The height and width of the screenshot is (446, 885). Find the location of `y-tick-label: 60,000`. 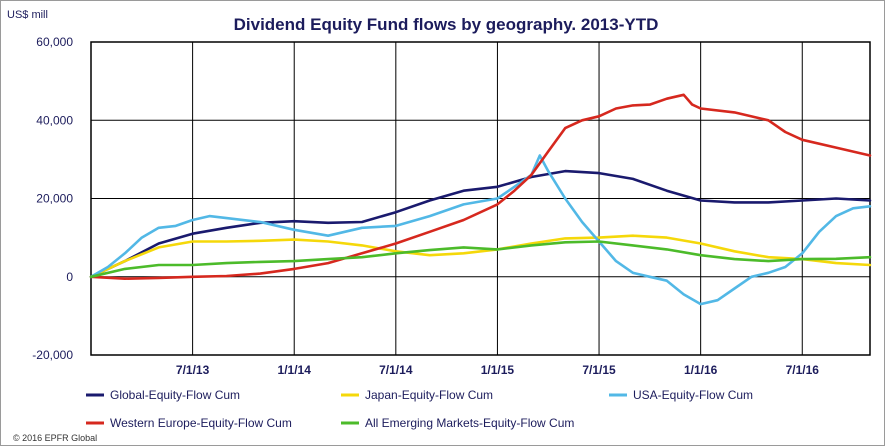

y-tick-label: 60,000 is located at coordinates (54, 42).